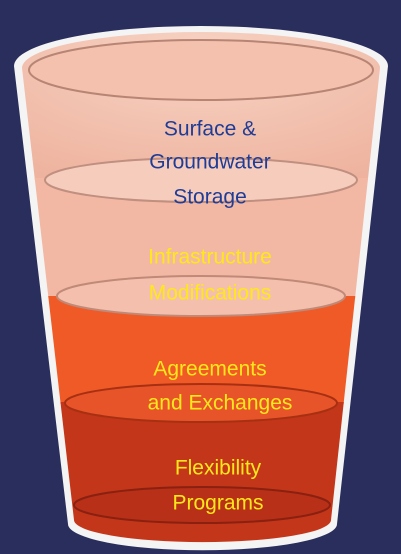 The height and width of the screenshot is (554, 401). Describe the element at coordinates (209, 369) in the screenshot. I see `layer-label: Agreements` at that location.